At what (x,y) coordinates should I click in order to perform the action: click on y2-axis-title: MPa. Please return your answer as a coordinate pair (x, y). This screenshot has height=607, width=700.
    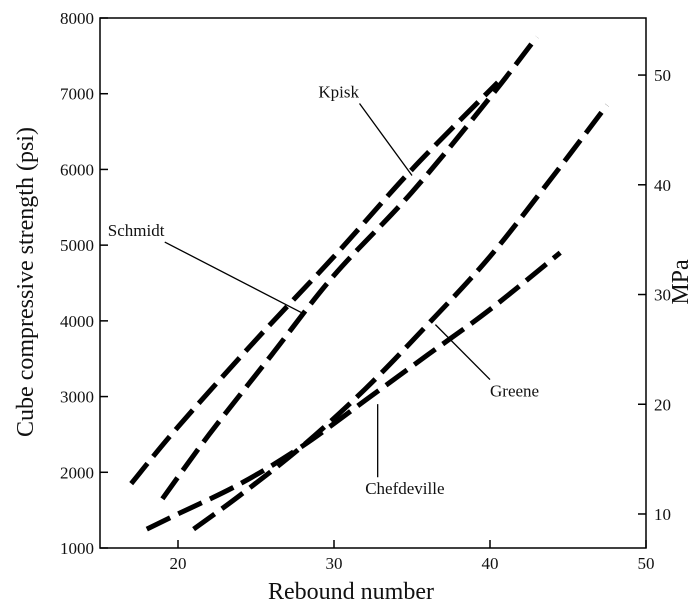
    Looking at the image, I should click on (681, 282).